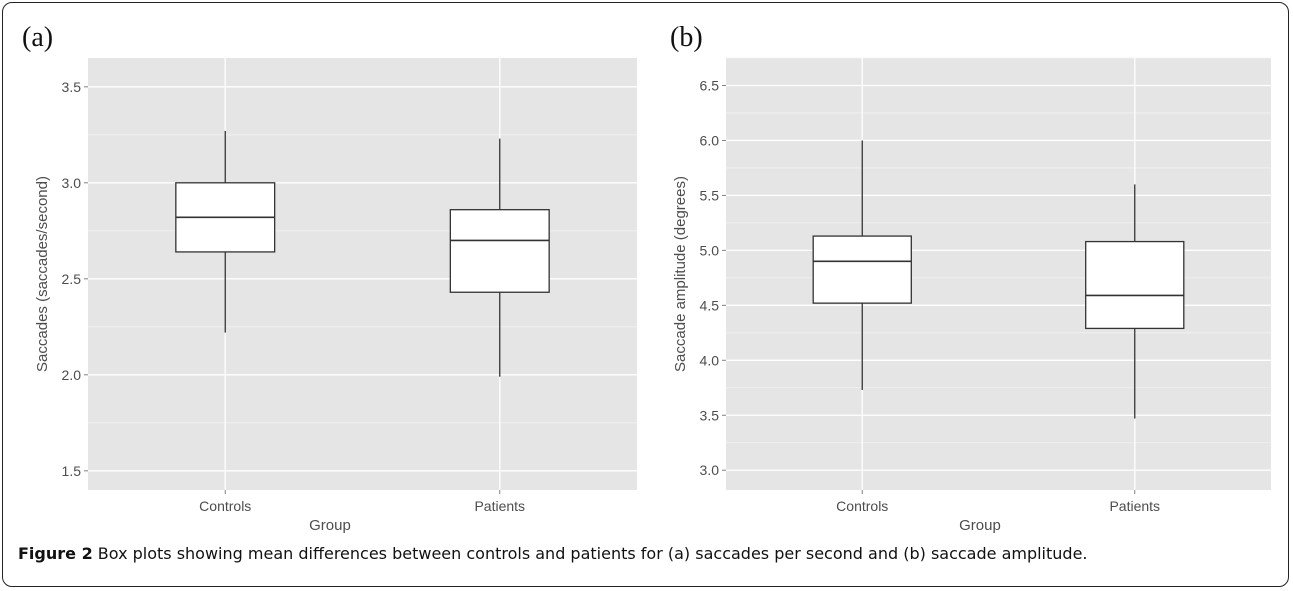  I want to click on box-controls, so click(862, 269).